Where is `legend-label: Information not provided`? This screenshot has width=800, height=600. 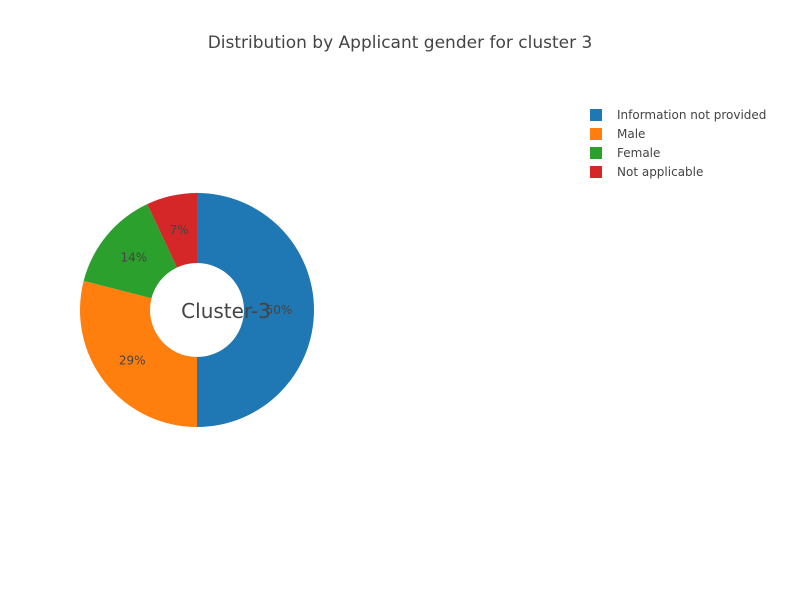 legend-label: Information not provided is located at coordinates (692, 114).